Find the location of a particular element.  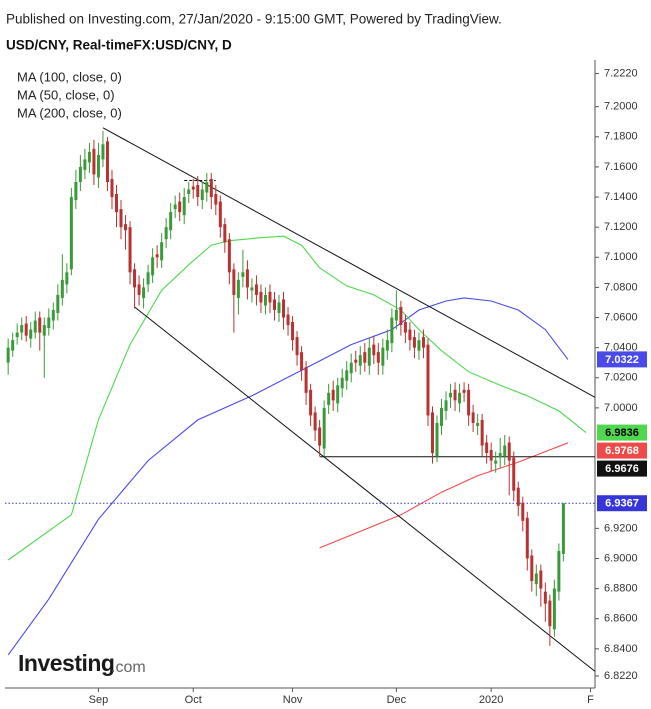

y-tick-label: 7.1400 is located at coordinates (621, 197).